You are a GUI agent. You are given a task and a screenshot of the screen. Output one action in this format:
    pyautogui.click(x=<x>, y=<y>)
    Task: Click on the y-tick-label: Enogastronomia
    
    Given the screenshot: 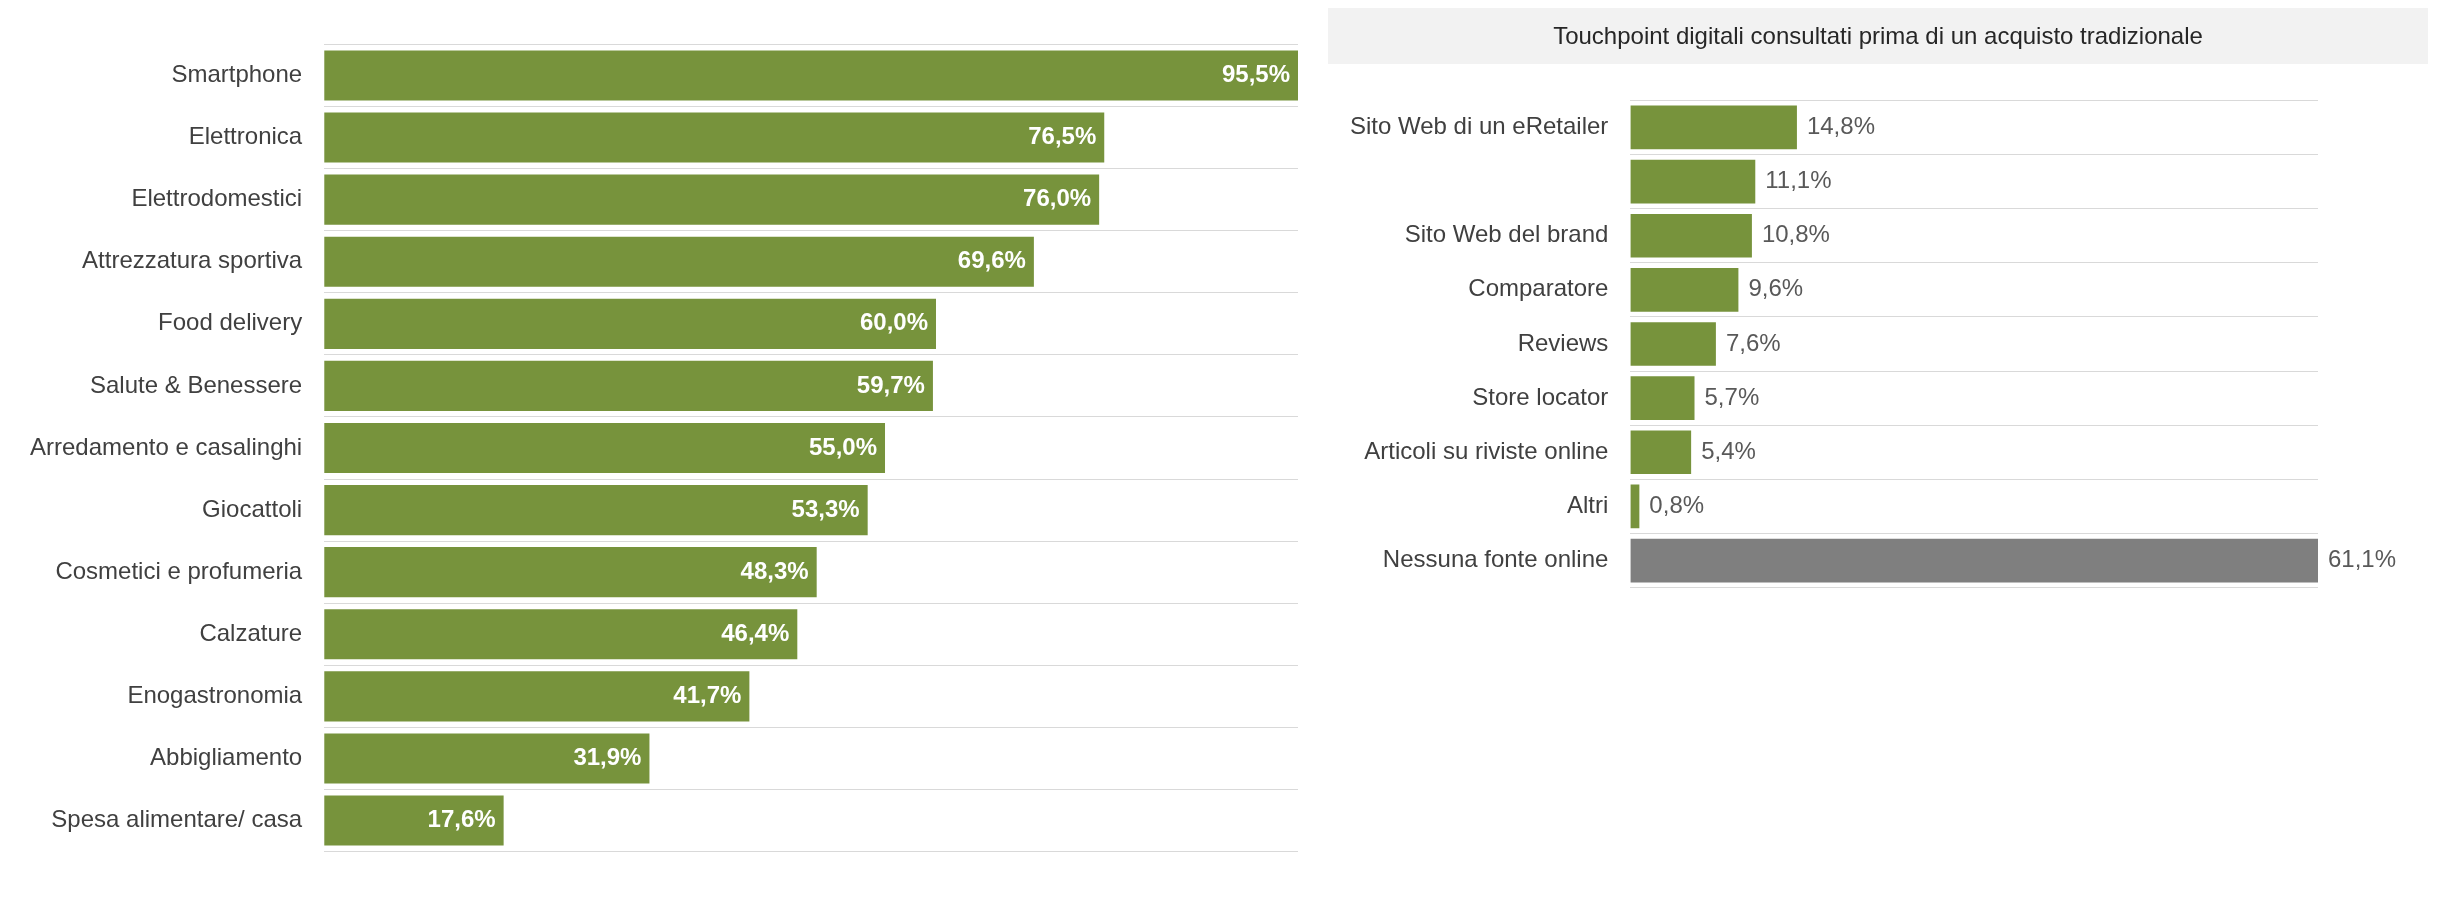 What is the action you would take?
    pyautogui.click(x=215, y=694)
    